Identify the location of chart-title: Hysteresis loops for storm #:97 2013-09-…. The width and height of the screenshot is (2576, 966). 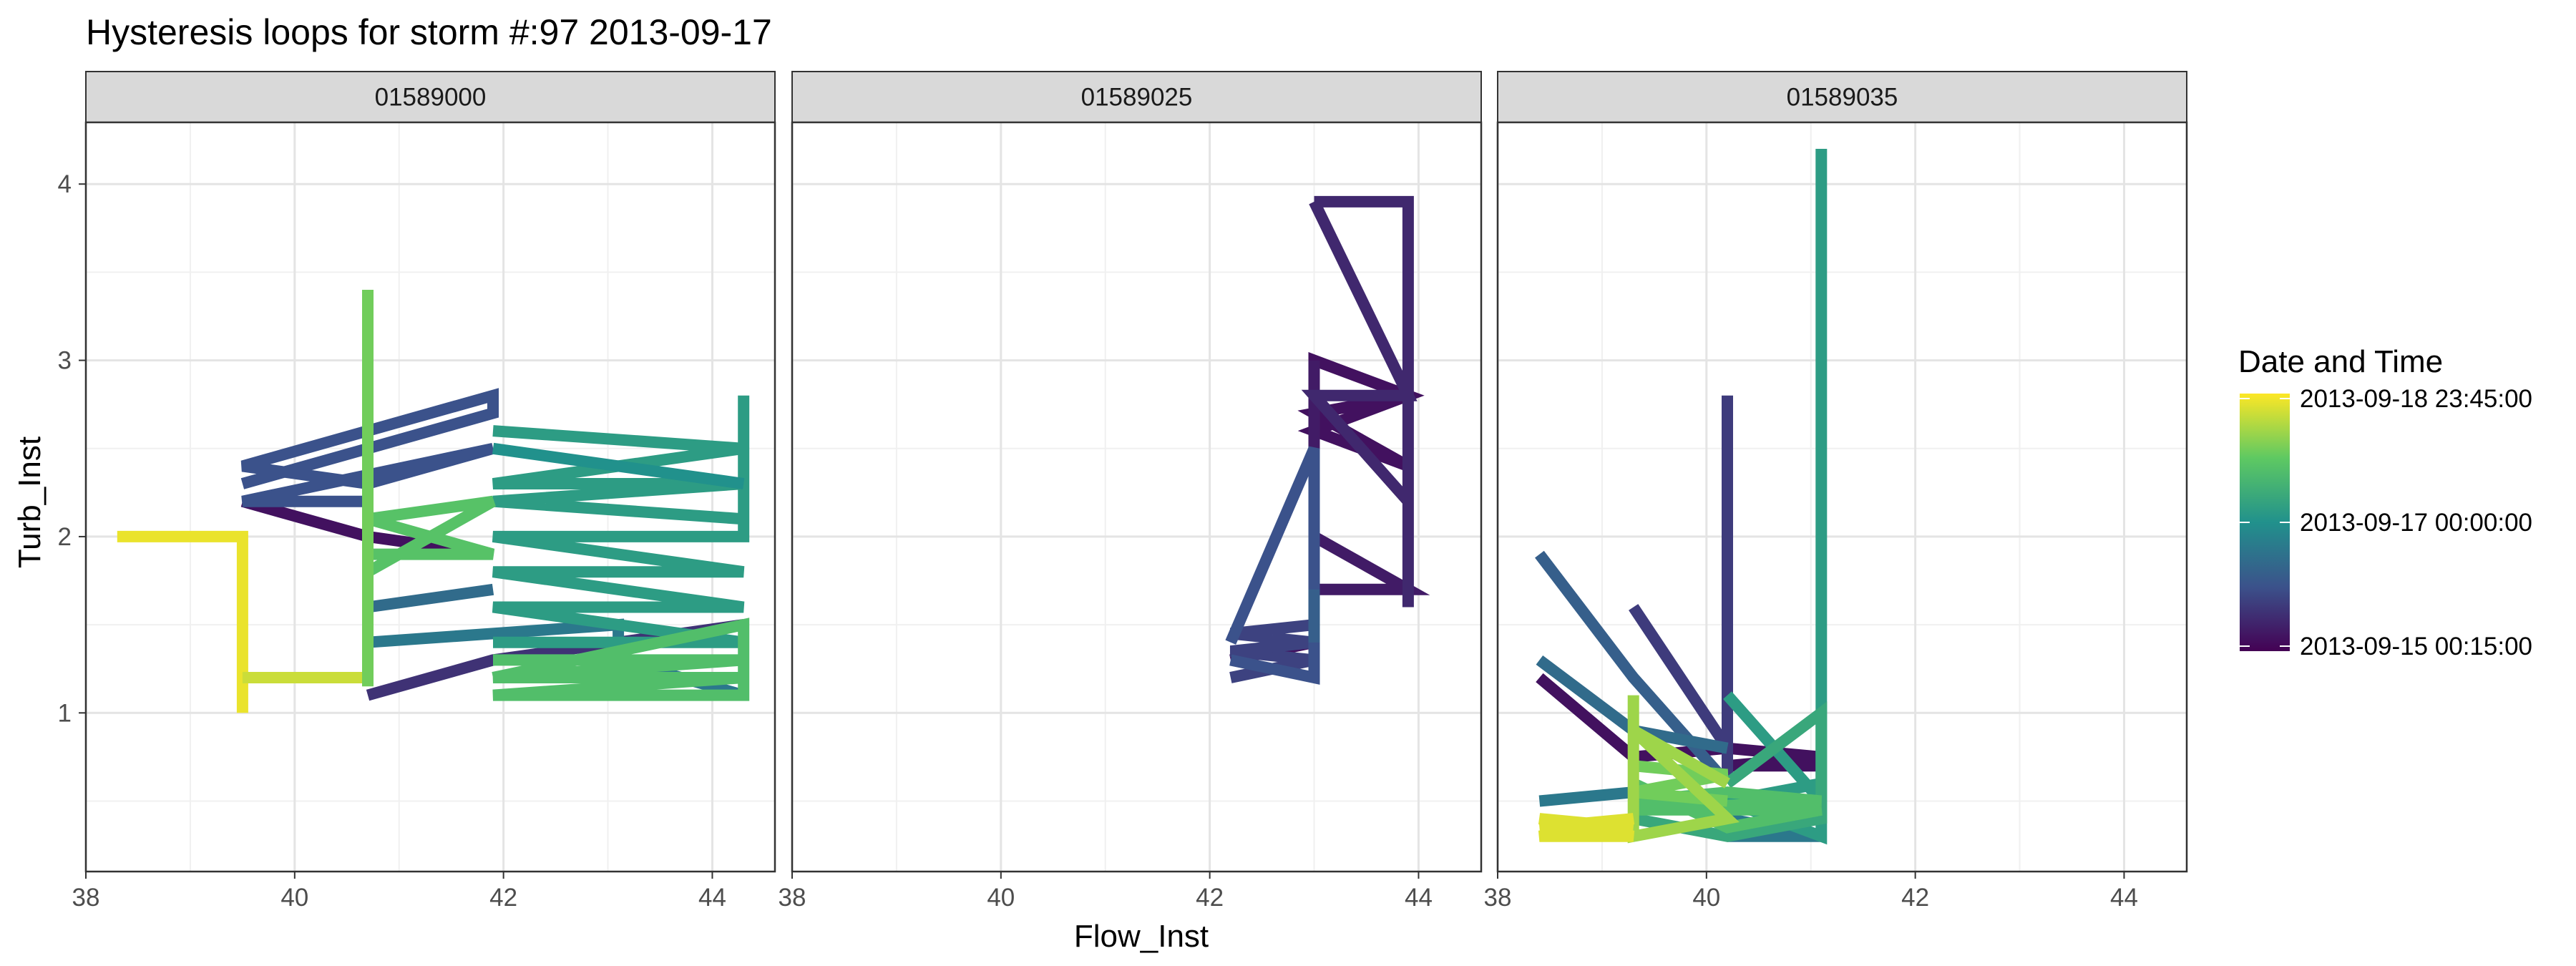
(429, 32).